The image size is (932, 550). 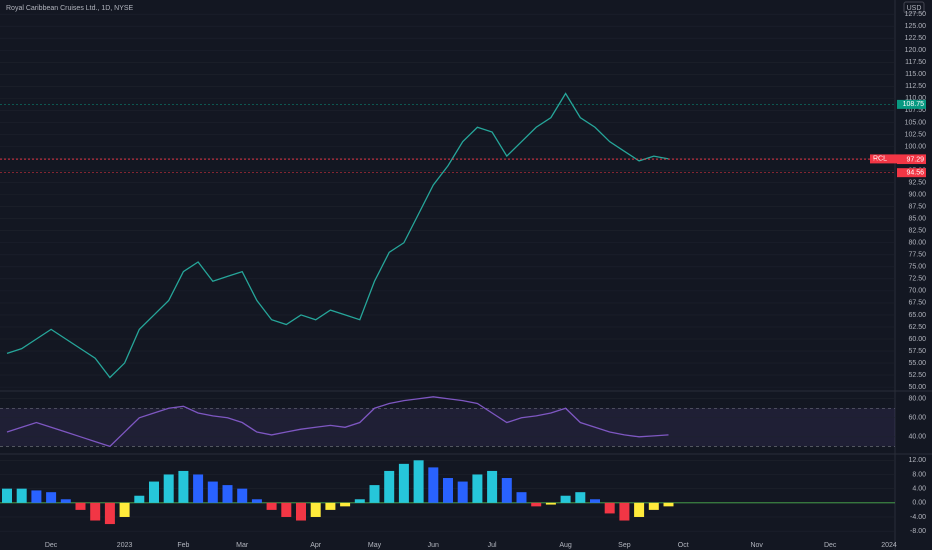 I want to click on x-tick-label: Sep, so click(x=624, y=545).